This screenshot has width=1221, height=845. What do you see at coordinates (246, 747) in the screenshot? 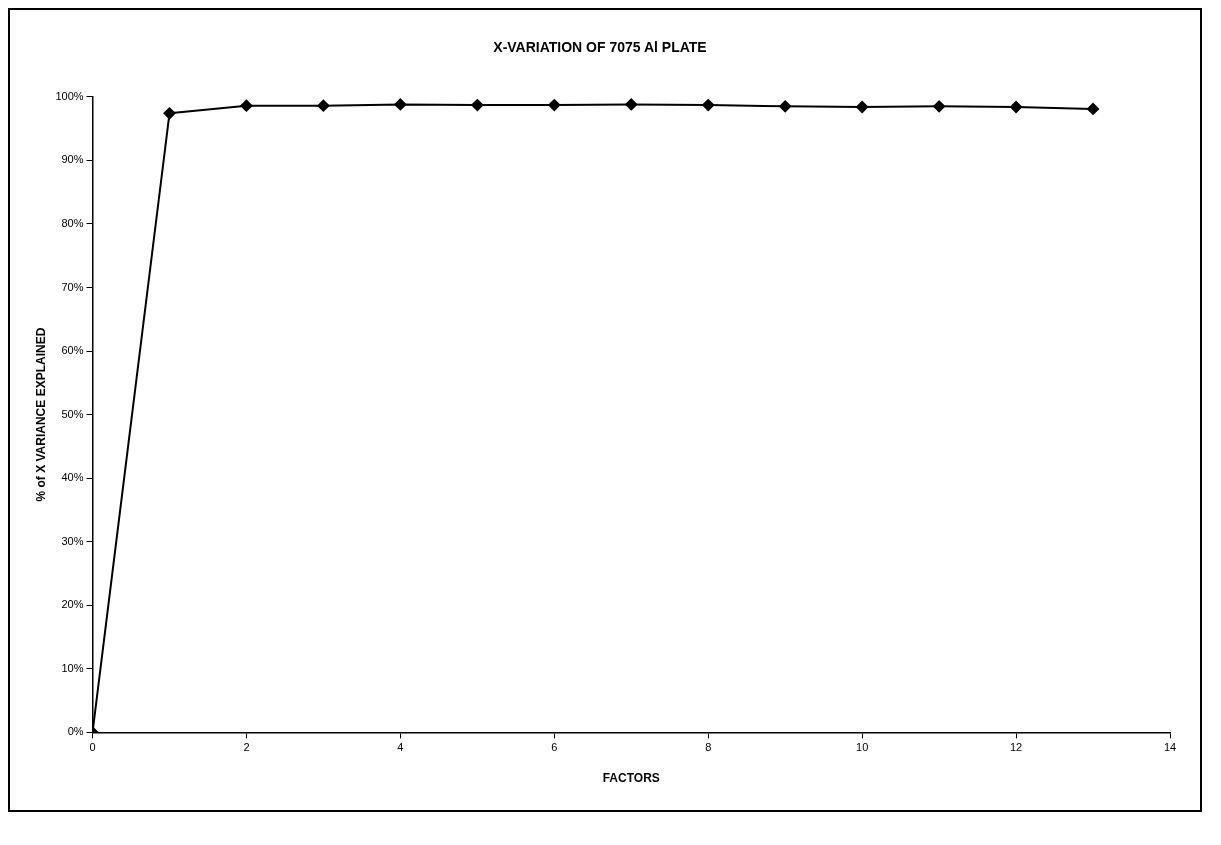
I see `x-tick-label: 2` at bounding box center [246, 747].